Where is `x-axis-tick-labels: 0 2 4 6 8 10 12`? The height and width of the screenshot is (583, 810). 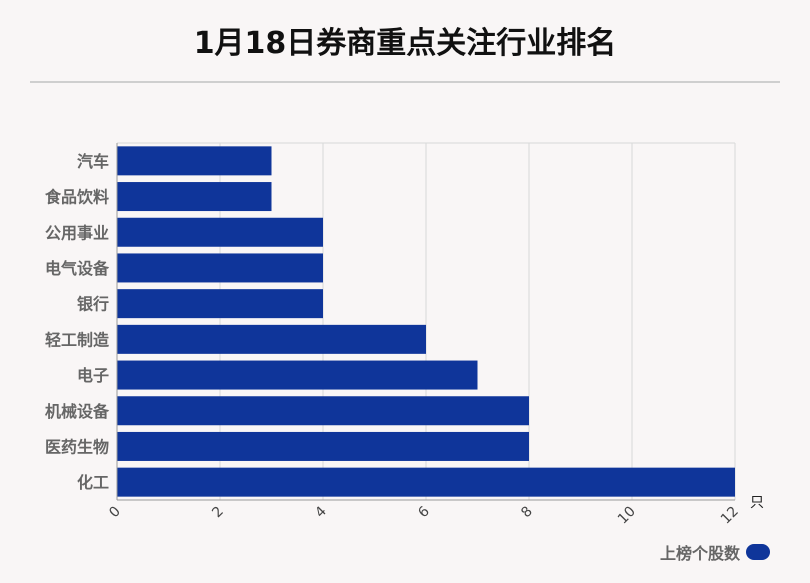
x-axis-tick-labels: 0 2 4 6 8 10 12 is located at coordinates (424, 515).